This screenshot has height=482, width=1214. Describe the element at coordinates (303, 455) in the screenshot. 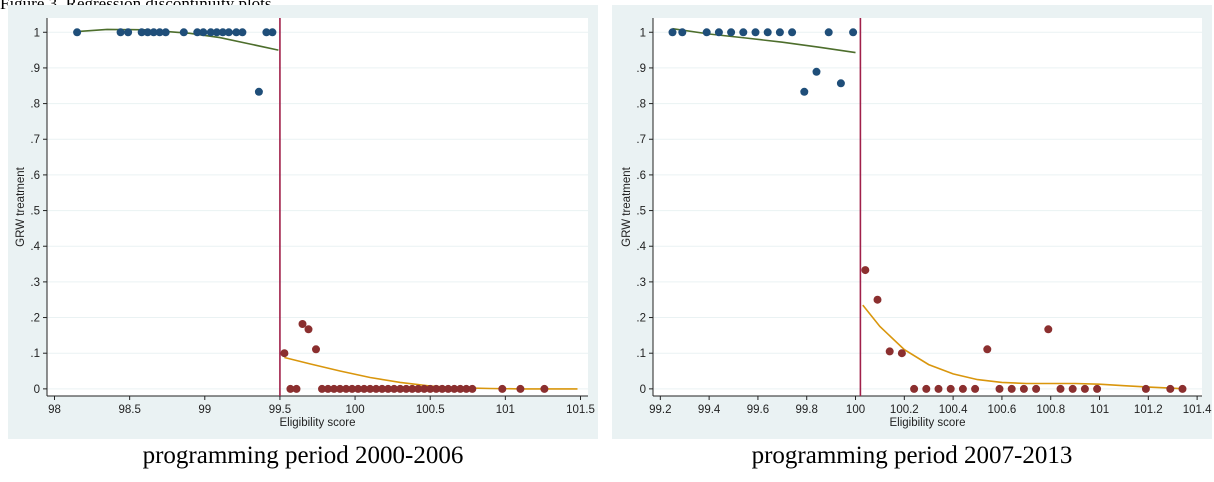

I see `caption-2000-2006: programming period 2000-2006` at that location.